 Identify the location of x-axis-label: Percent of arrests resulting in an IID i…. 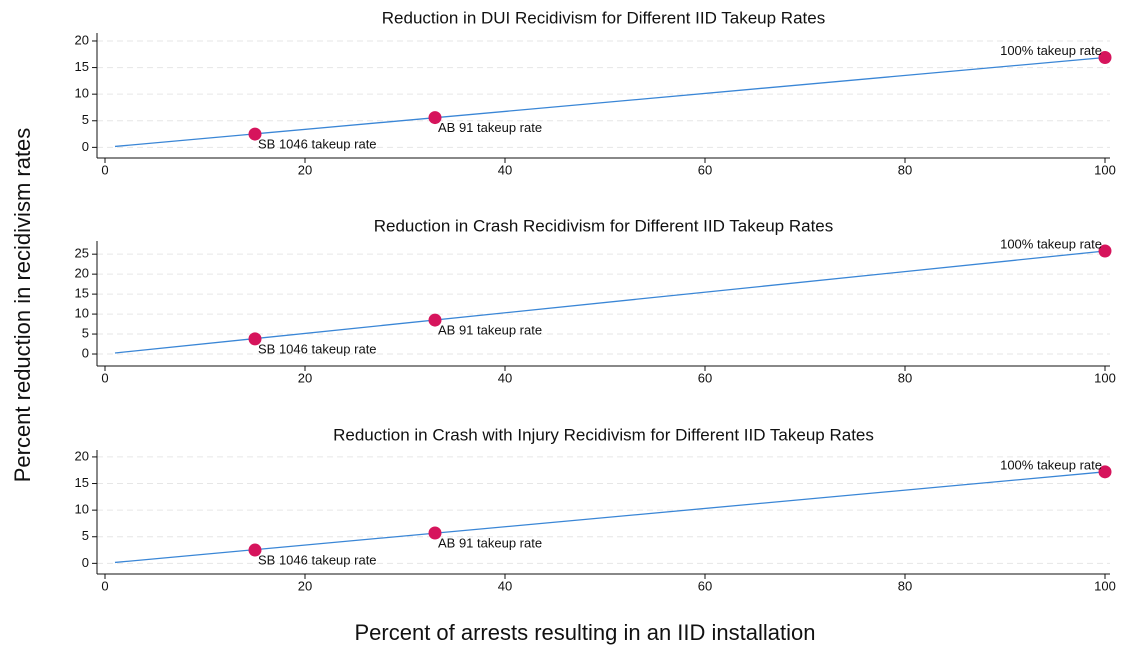
(584, 632).